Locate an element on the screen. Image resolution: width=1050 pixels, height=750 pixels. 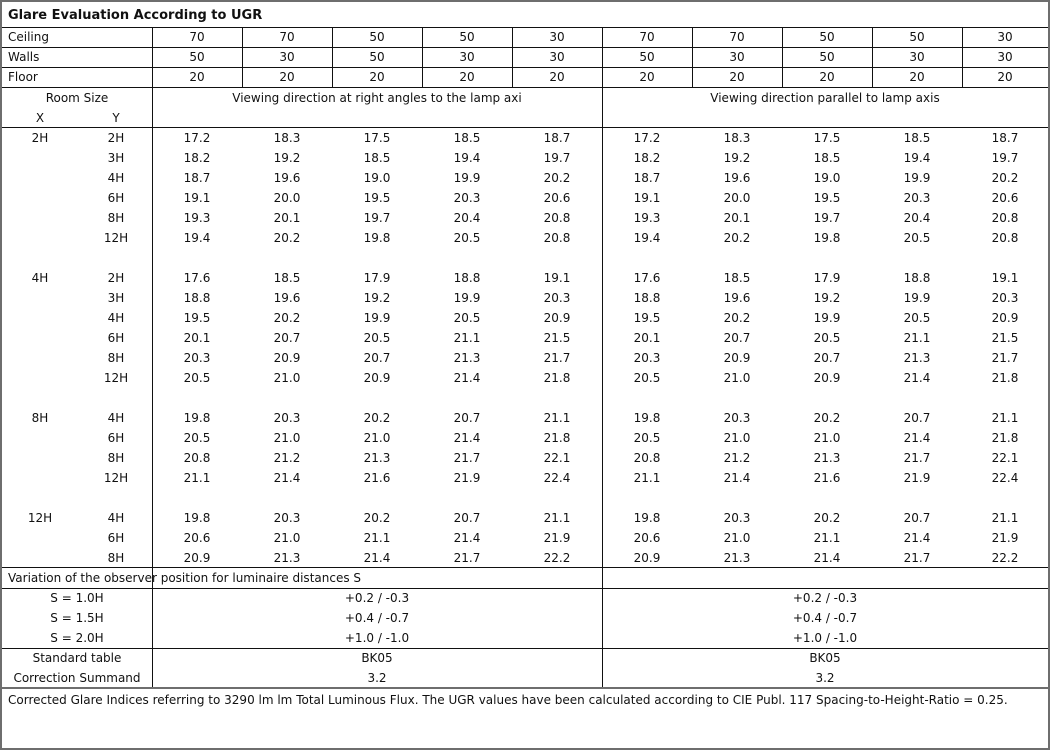
variation-s: S = 2.0H is located at coordinates (77, 638).